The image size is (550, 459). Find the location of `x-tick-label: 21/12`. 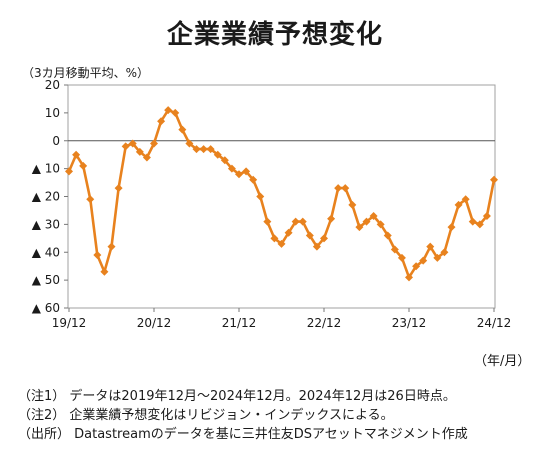

x-tick-label: 21/12 is located at coordinates (239, 323).